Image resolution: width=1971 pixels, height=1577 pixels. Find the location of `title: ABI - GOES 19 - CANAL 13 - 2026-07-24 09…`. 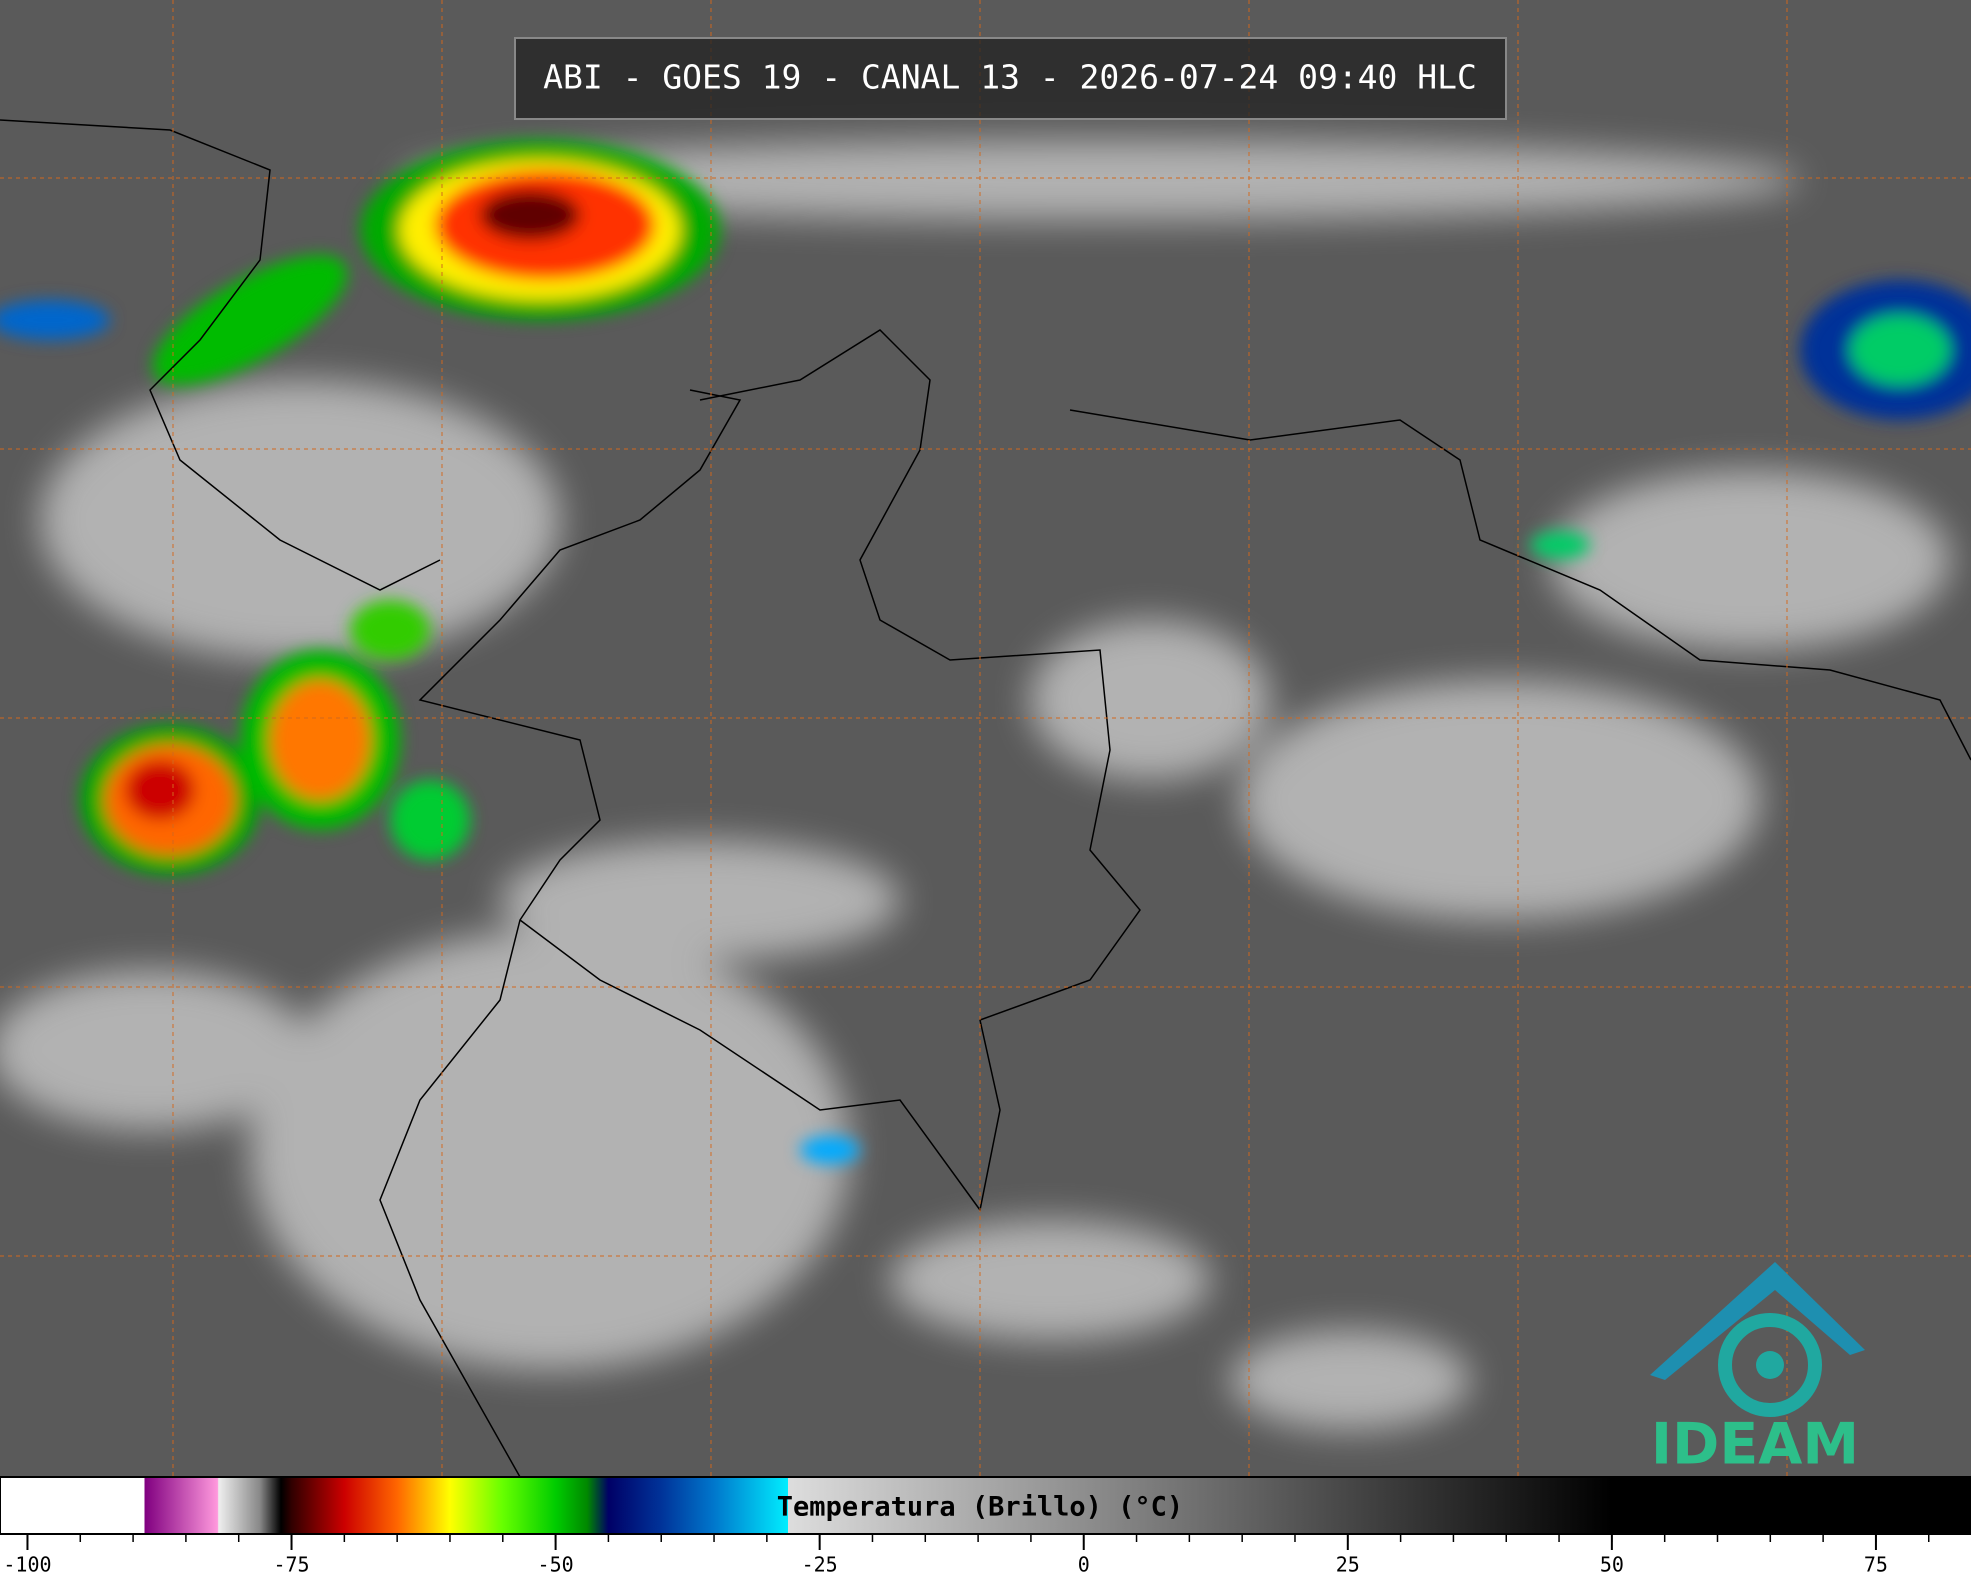

title: ABI - GOES 19 - CANAL 13 - 2026-07-24 09… is located at coordinates (1010, 77).